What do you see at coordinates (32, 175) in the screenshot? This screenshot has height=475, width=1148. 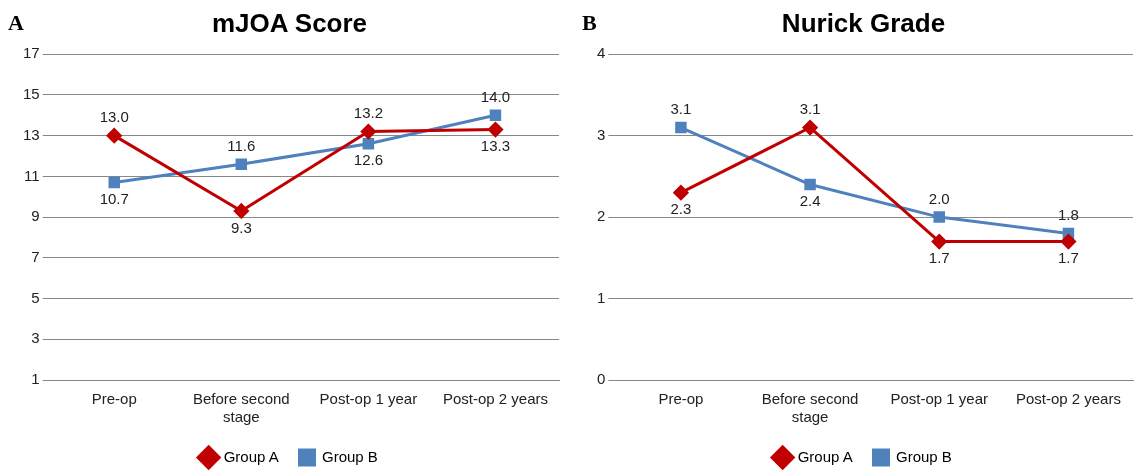 I see `y-tick-label: 11` at bounding box center [32, 175].